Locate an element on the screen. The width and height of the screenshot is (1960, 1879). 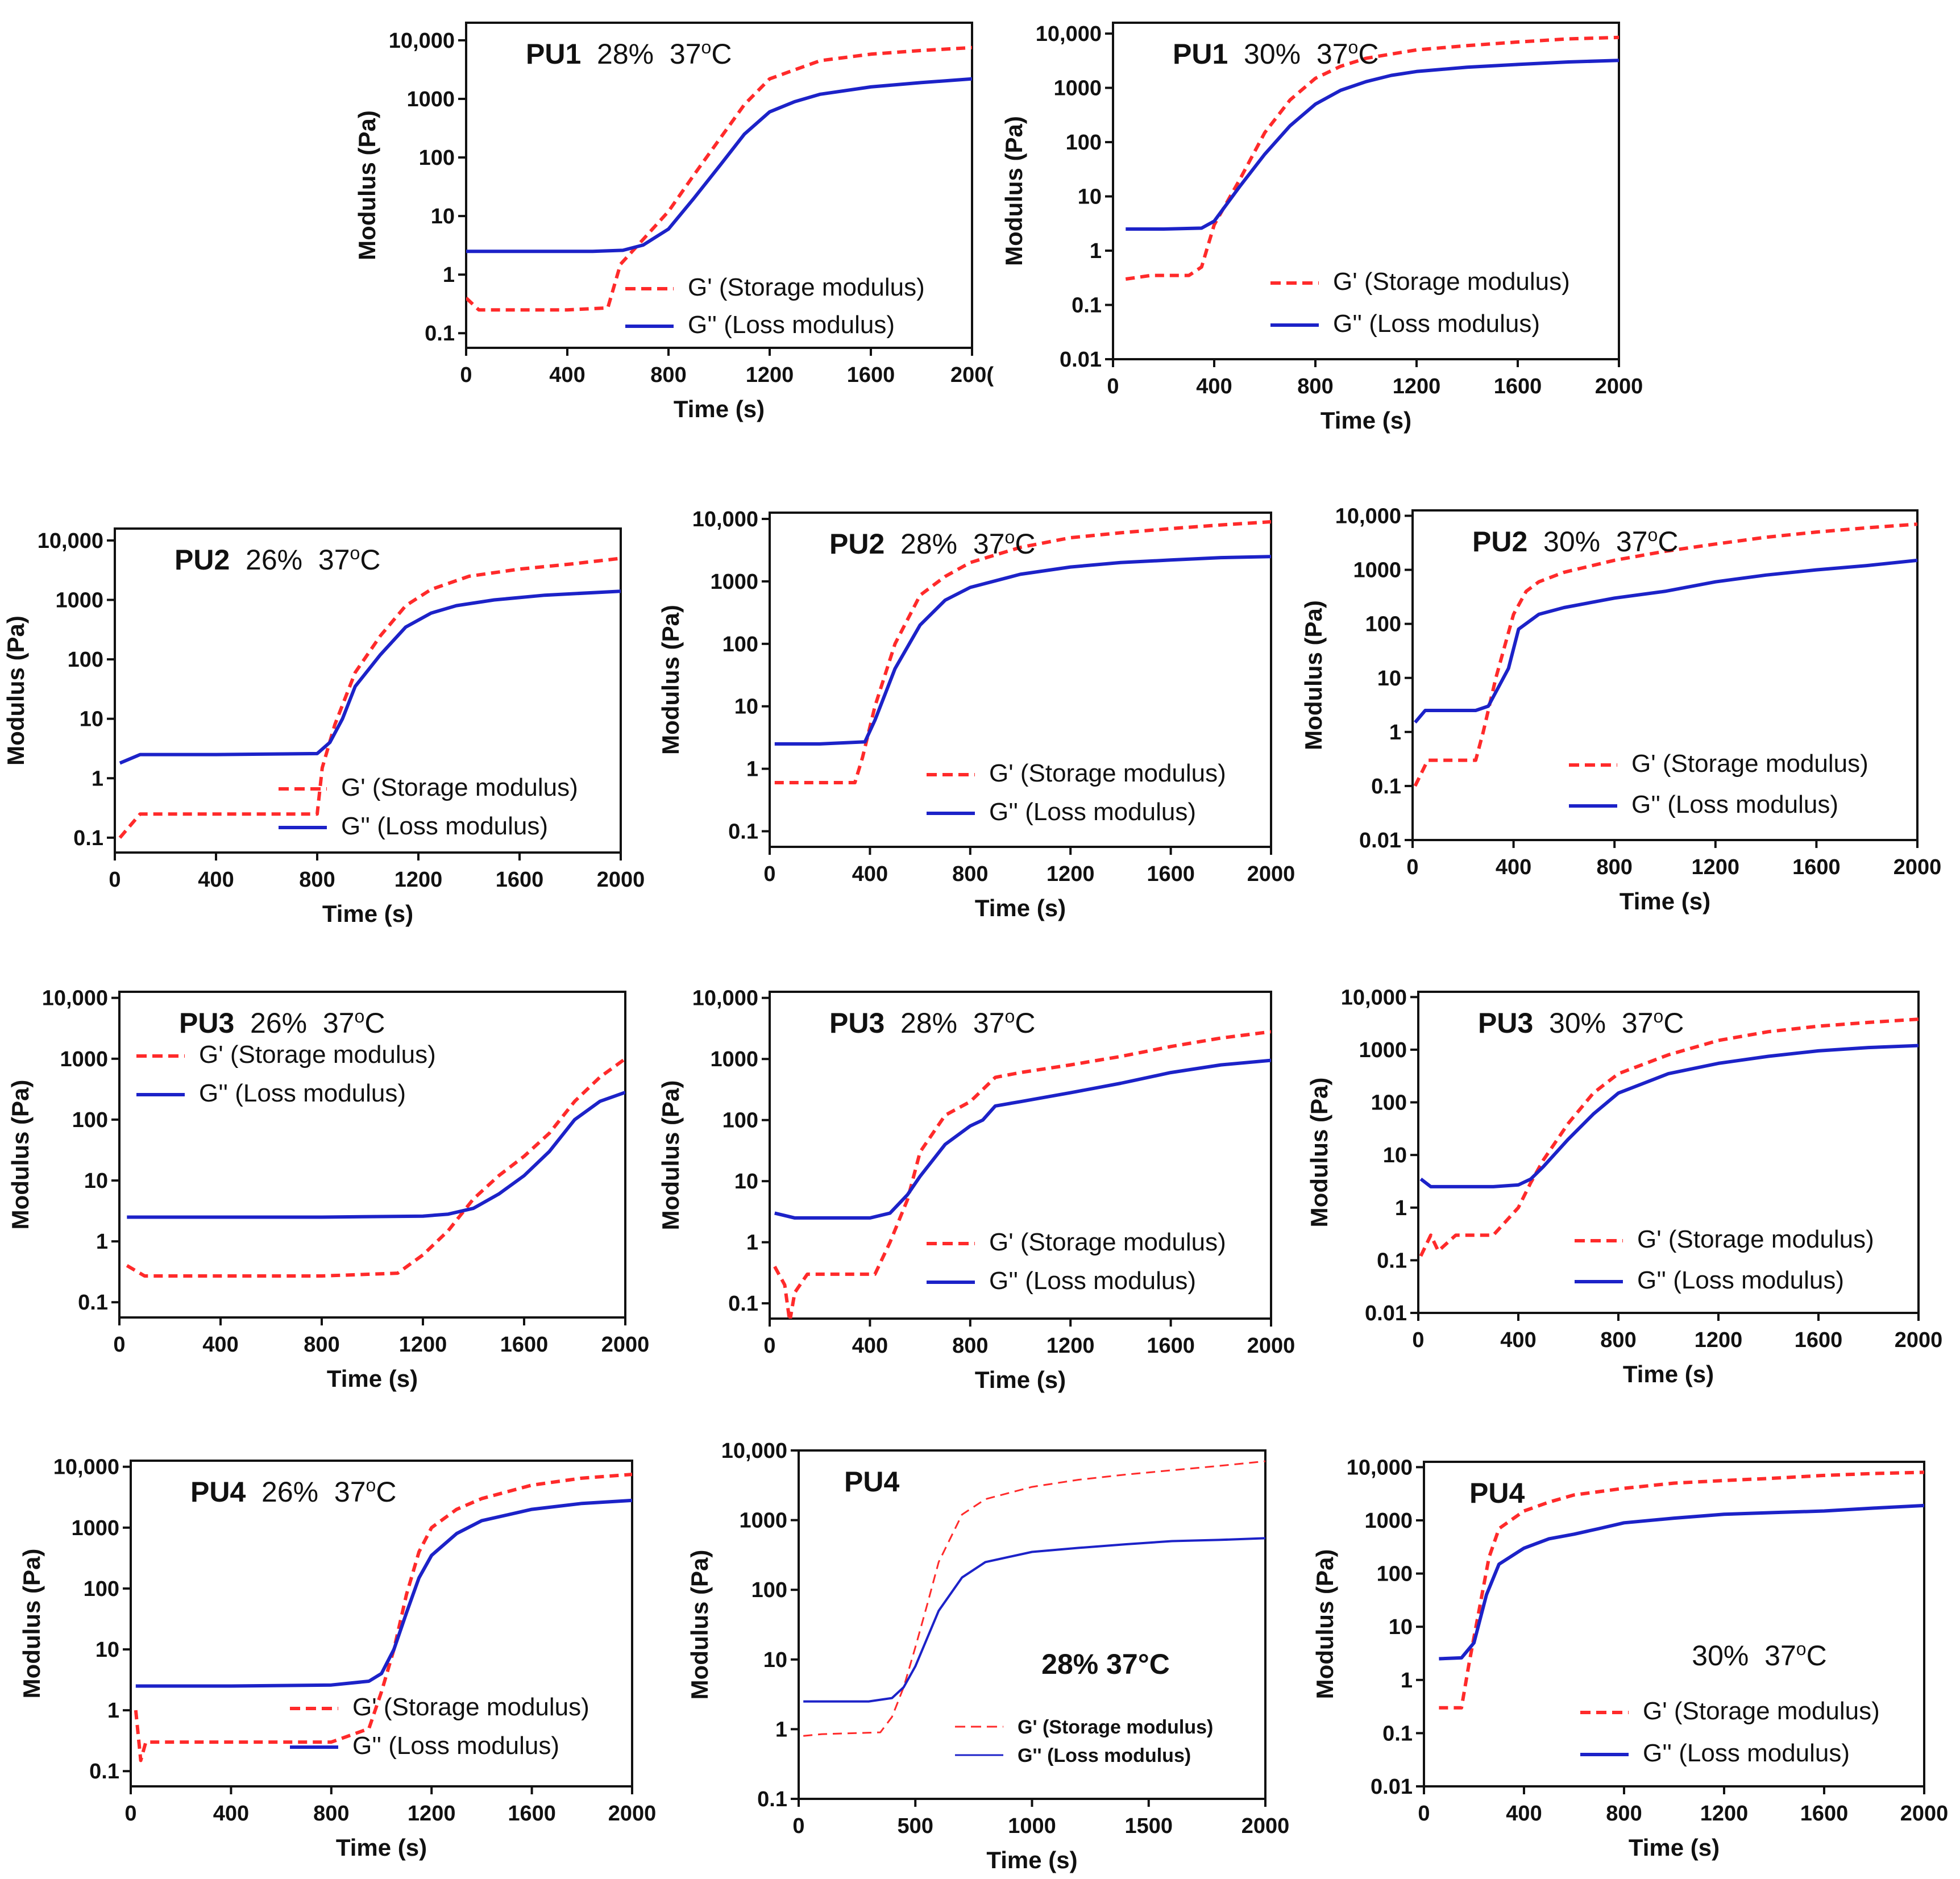
x-axis-label: Time (s) is located at coordinates (381, 1847).